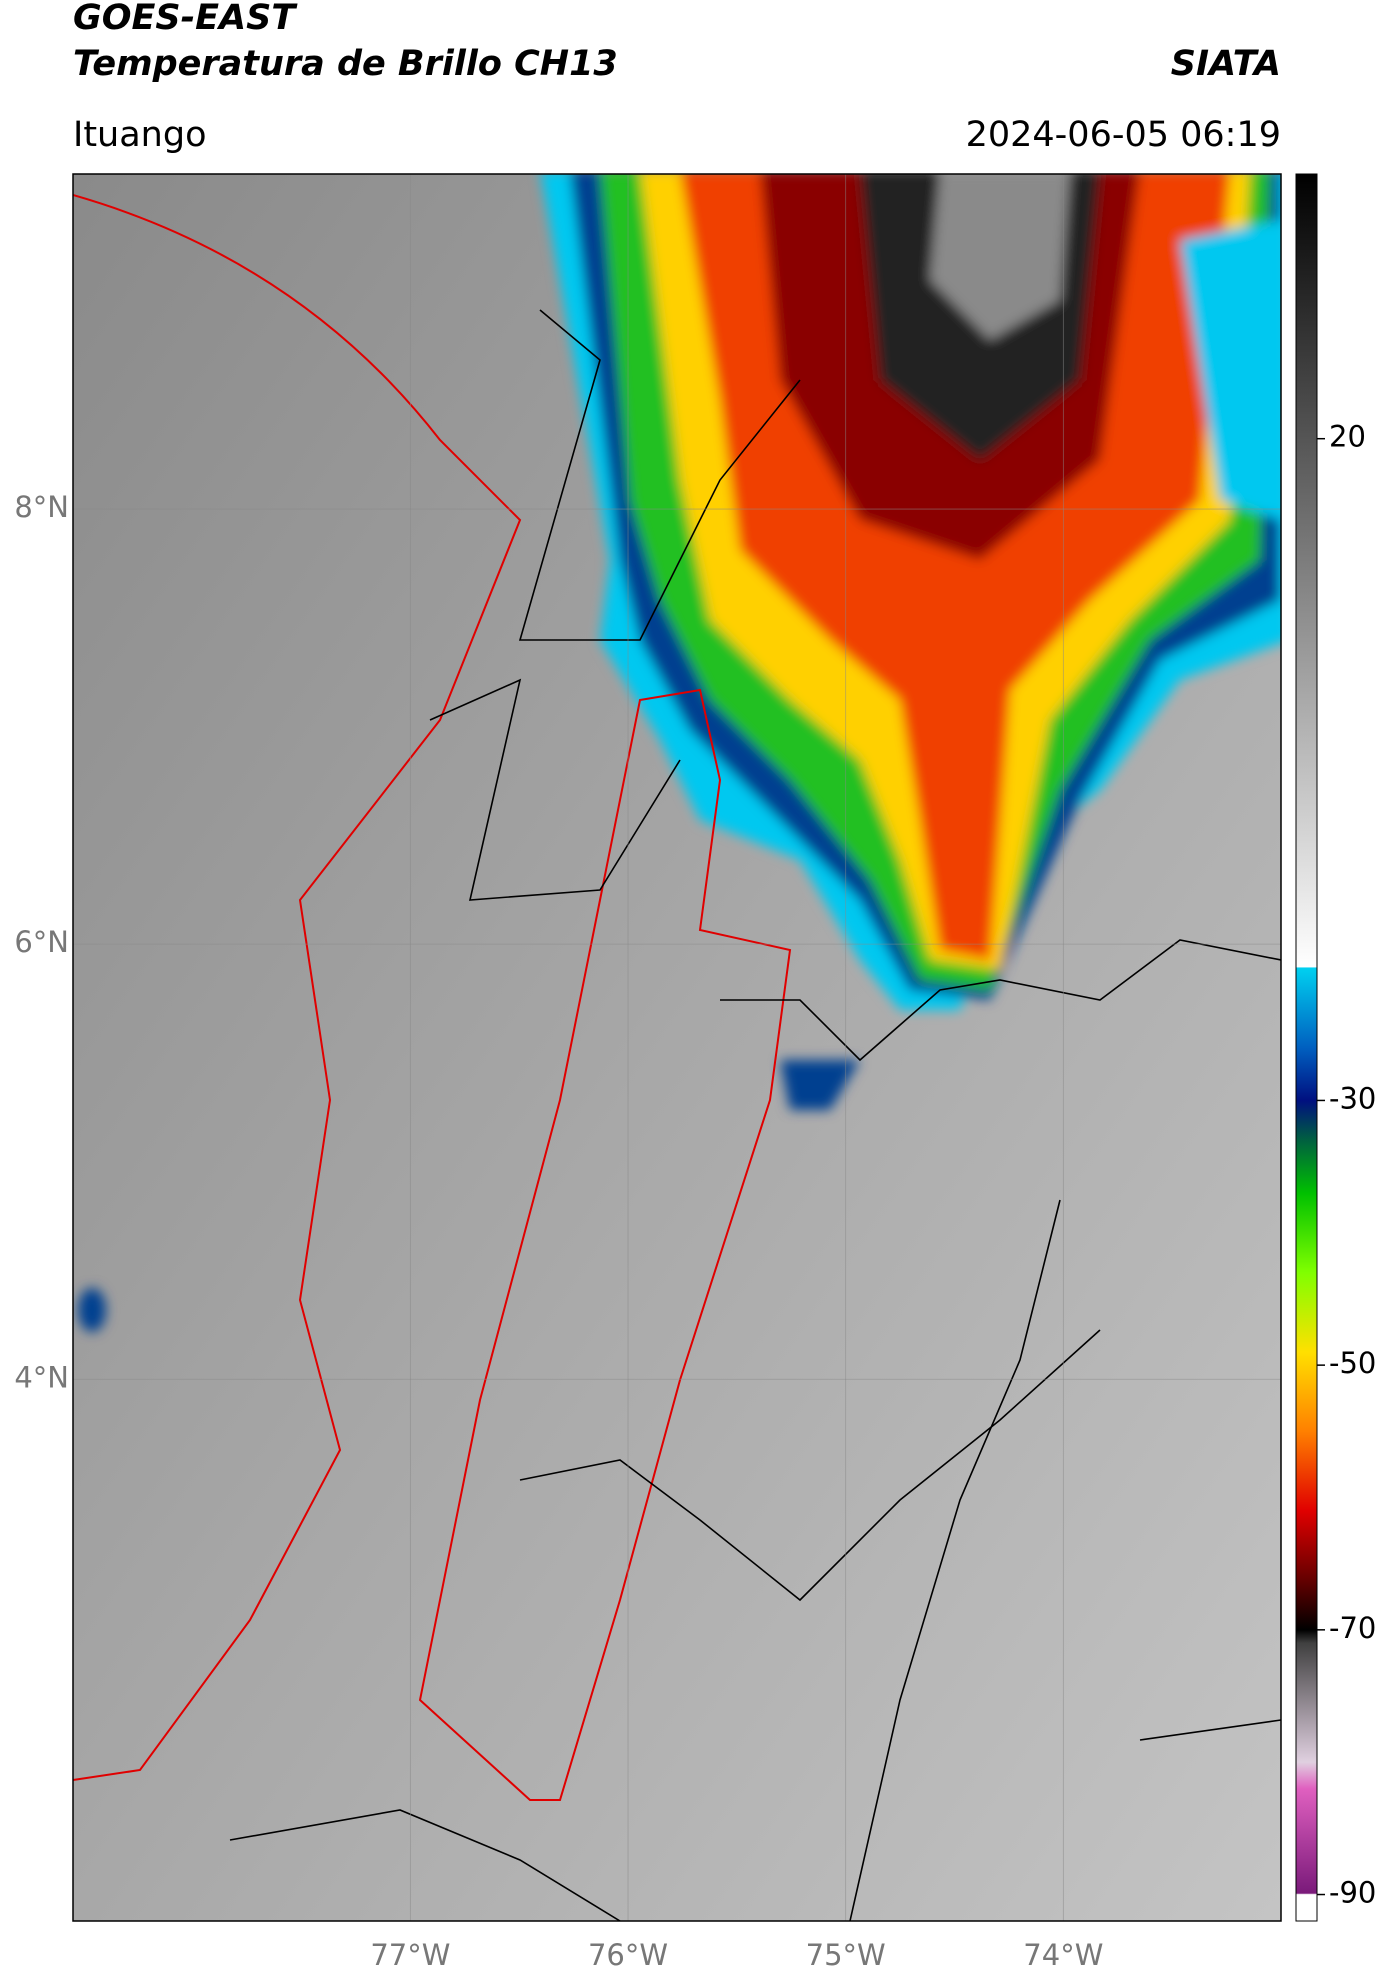 The image size is (1384, 1985). Describe the element at coordinates (185, 19) in the screenshot. I see `title: GOES-EAST` at that location.